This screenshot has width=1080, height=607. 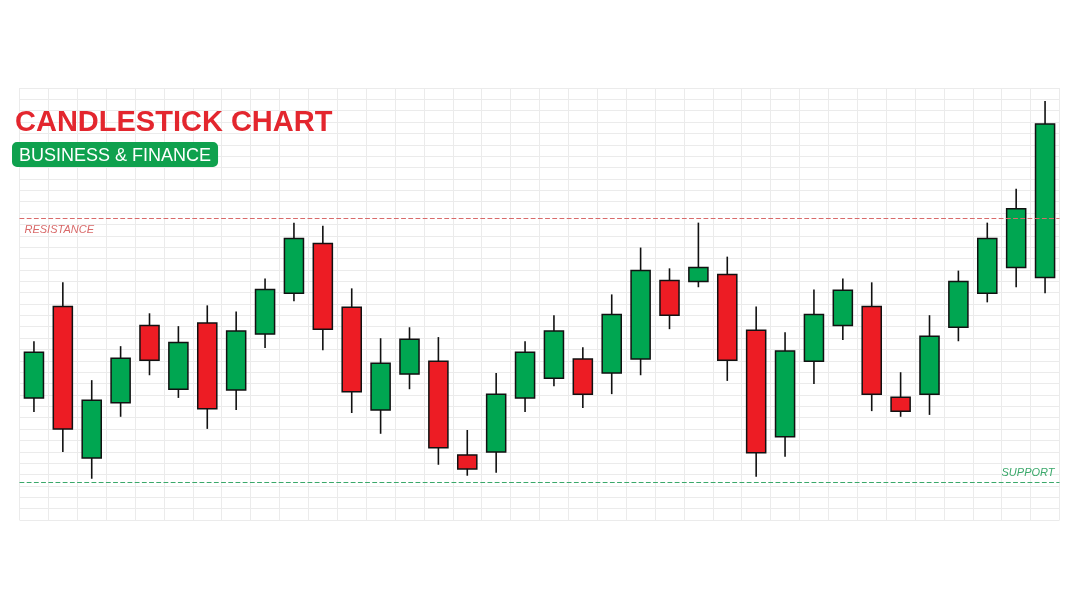 What do you see at coordinates (174, 120) in the screenshot?
I see `chart-title: CANDLESTICK CHART` at bounding box center [174, 120].